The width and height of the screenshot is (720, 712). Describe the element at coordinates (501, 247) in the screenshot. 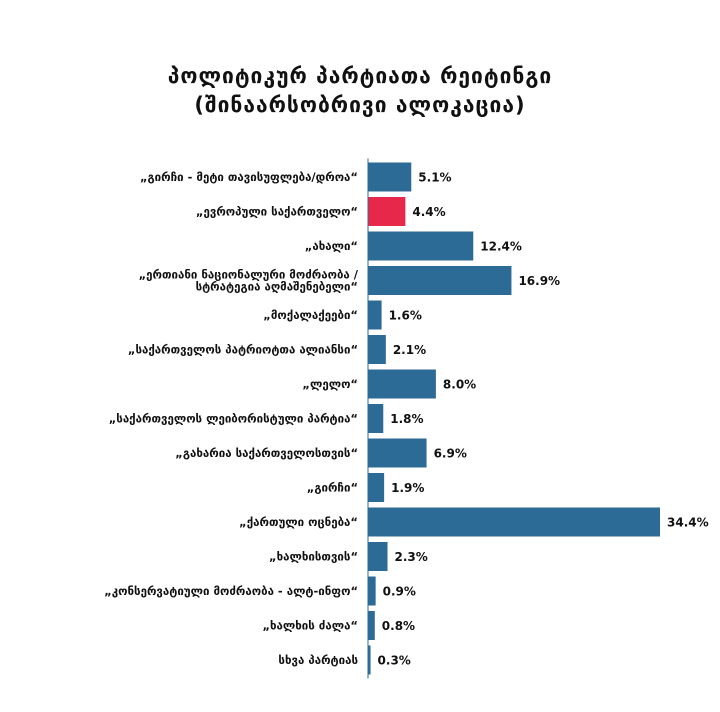

I see `value-label-2: 12.4%` at that location.